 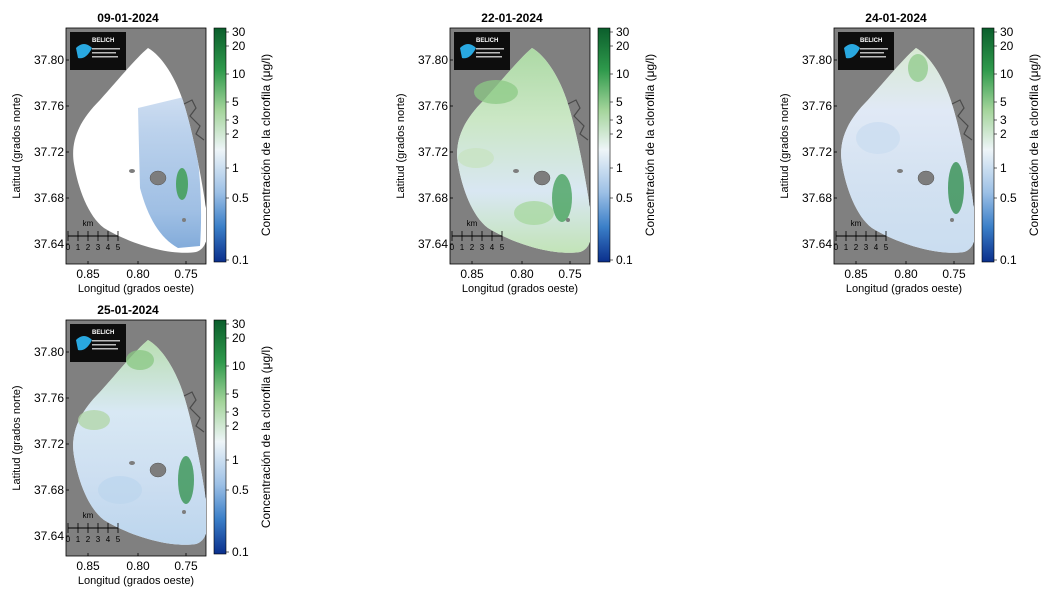 I want to click on colorbar-tick-label: 20, so click(x=1007, y=46).